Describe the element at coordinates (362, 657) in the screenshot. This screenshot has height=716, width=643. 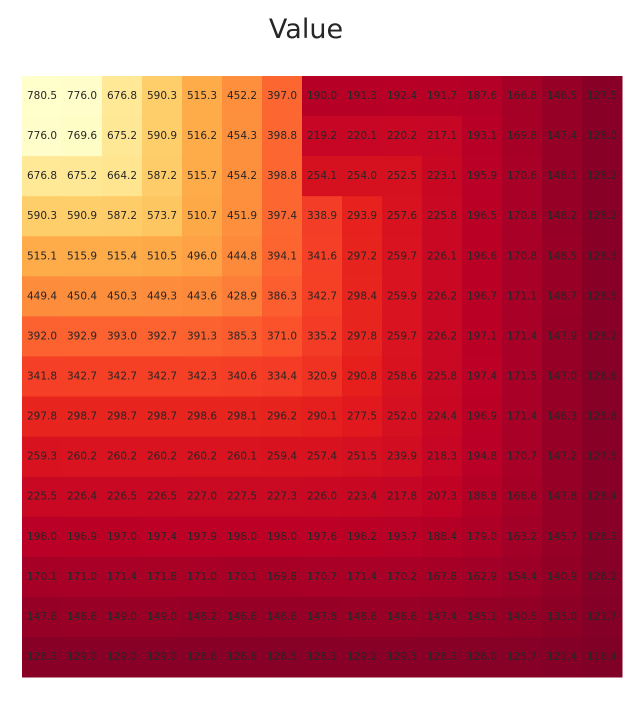
I see `cell-value-label: 129.2` at that location.